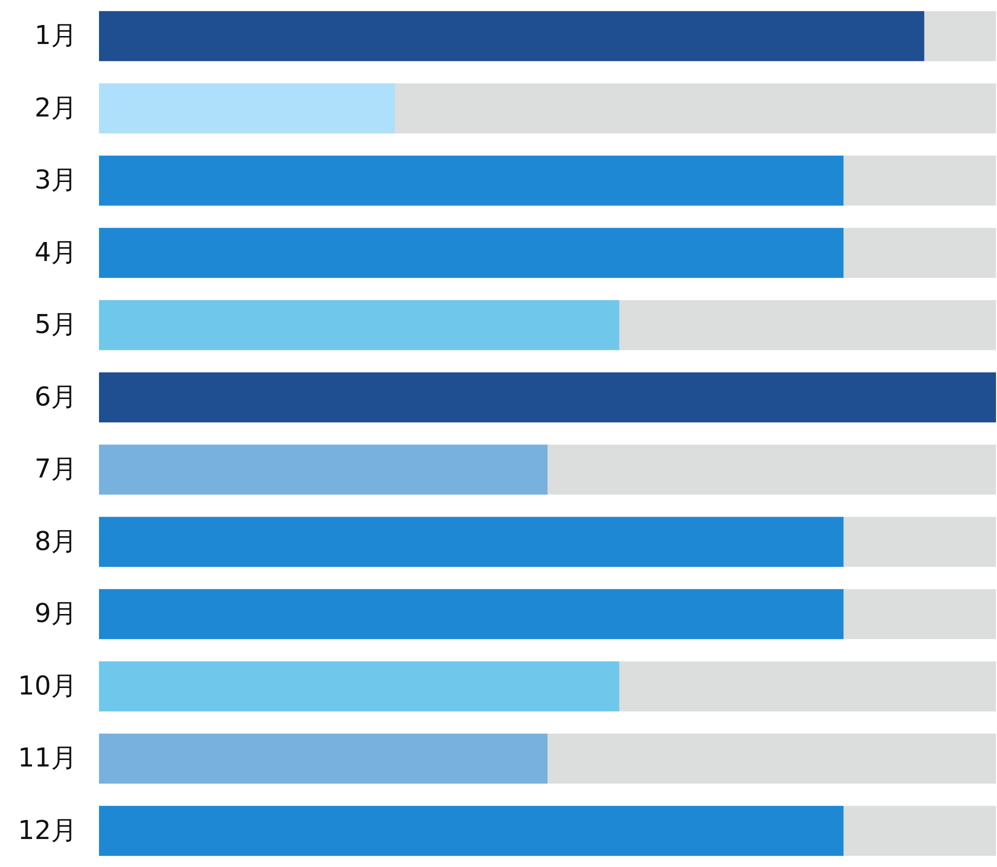  What do you see at coordinates (55, 108) in the screenshot?
I see `y-tick-label: 2月` at bounding box center [55, 108].